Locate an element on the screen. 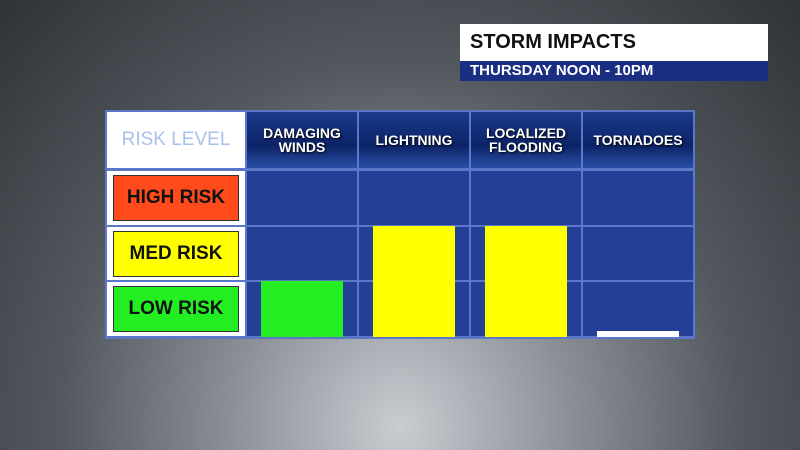 This screenshot has height=450, width=800. title-box is located at coordinates (614, 42).